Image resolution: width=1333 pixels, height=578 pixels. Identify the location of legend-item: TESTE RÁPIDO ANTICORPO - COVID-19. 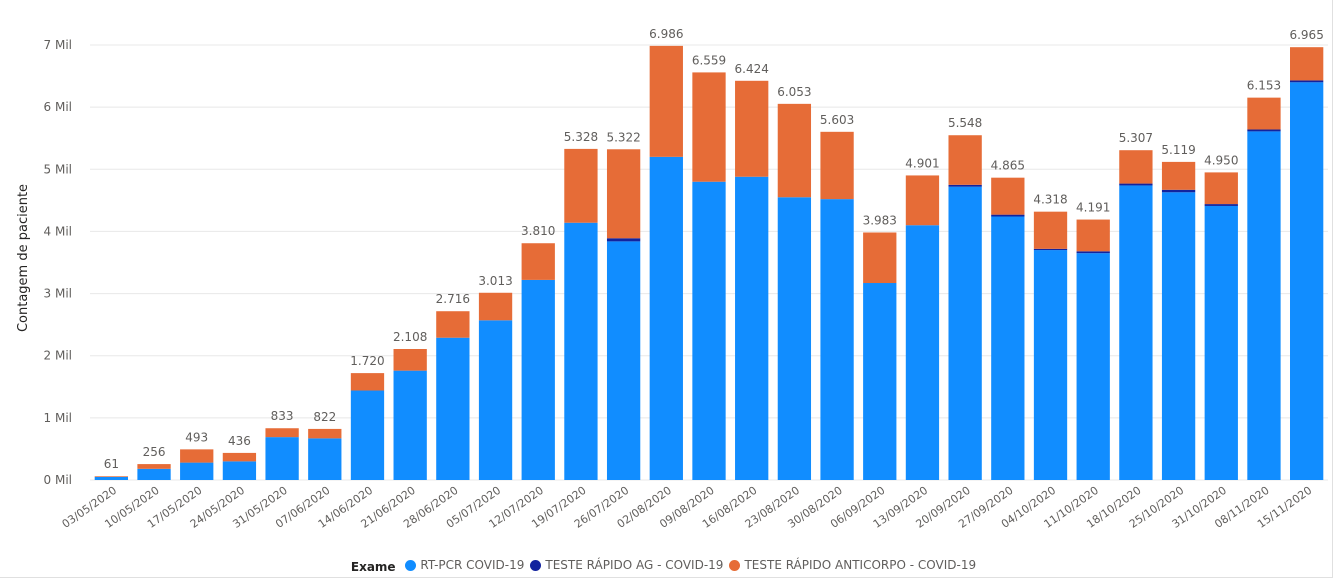
(852, 565).